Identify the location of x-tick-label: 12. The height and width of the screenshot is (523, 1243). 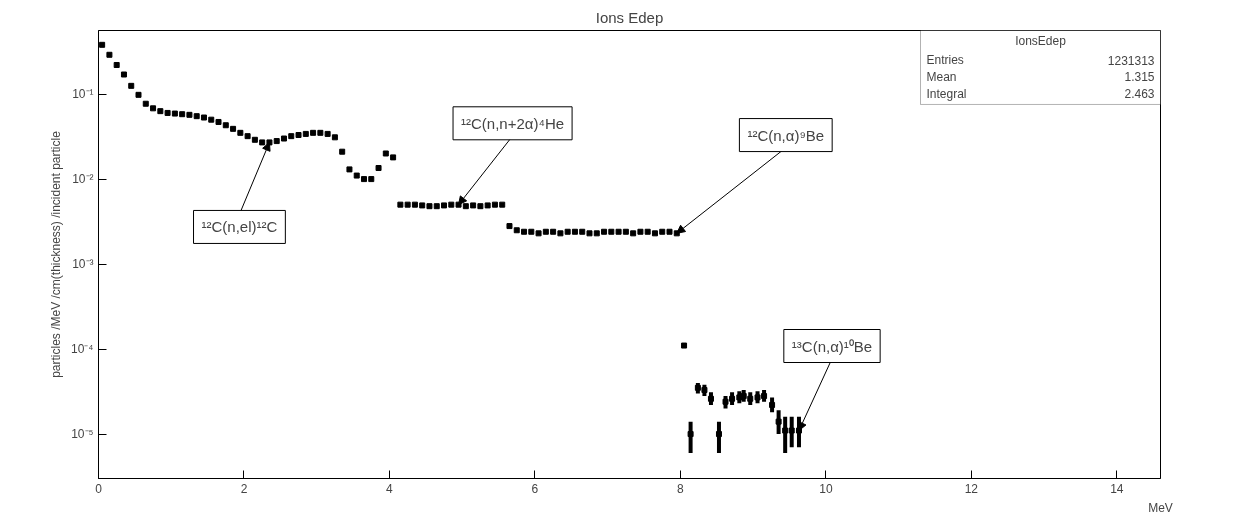
(971, 488).